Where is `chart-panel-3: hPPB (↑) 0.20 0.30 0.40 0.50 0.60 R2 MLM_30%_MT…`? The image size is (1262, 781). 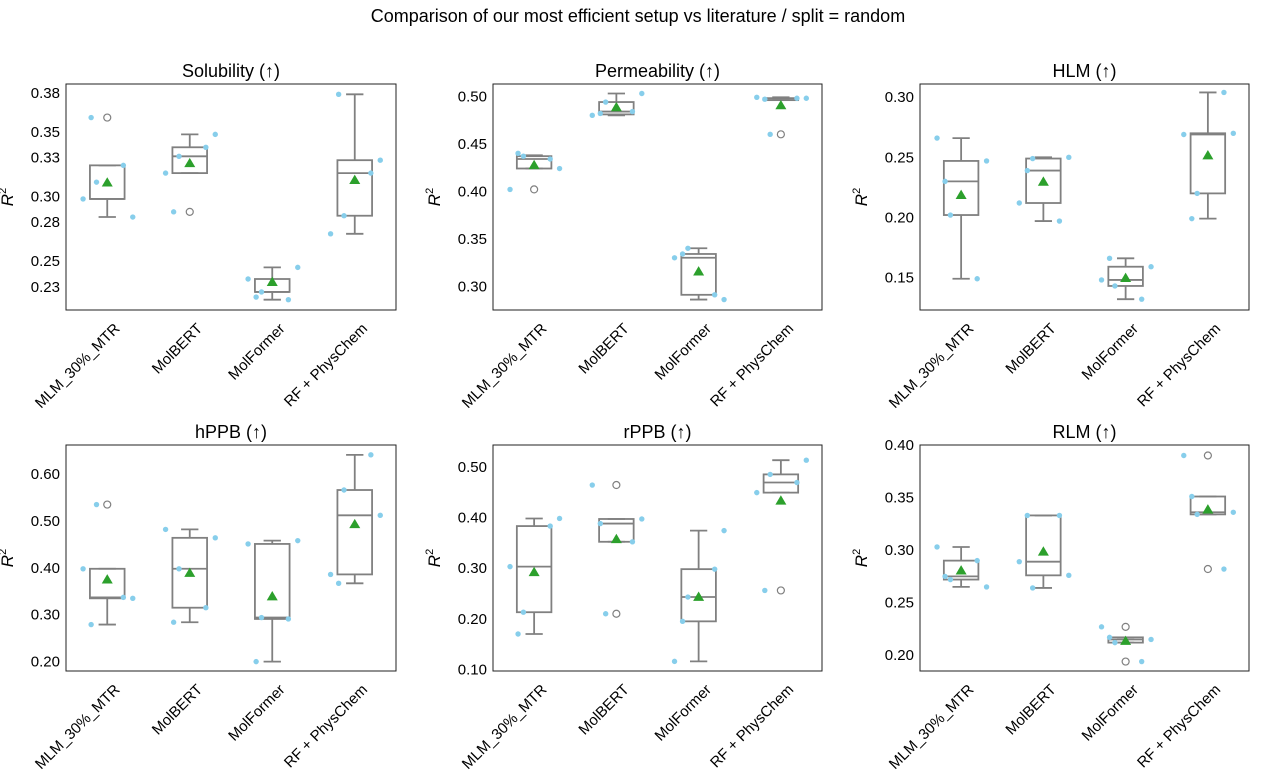 chart-panel-3: hPPB (↑) 0.20 0.30 0.40 0.50 0.60 R2 MLM_30%_MT… is located at coordinates (198, 597).